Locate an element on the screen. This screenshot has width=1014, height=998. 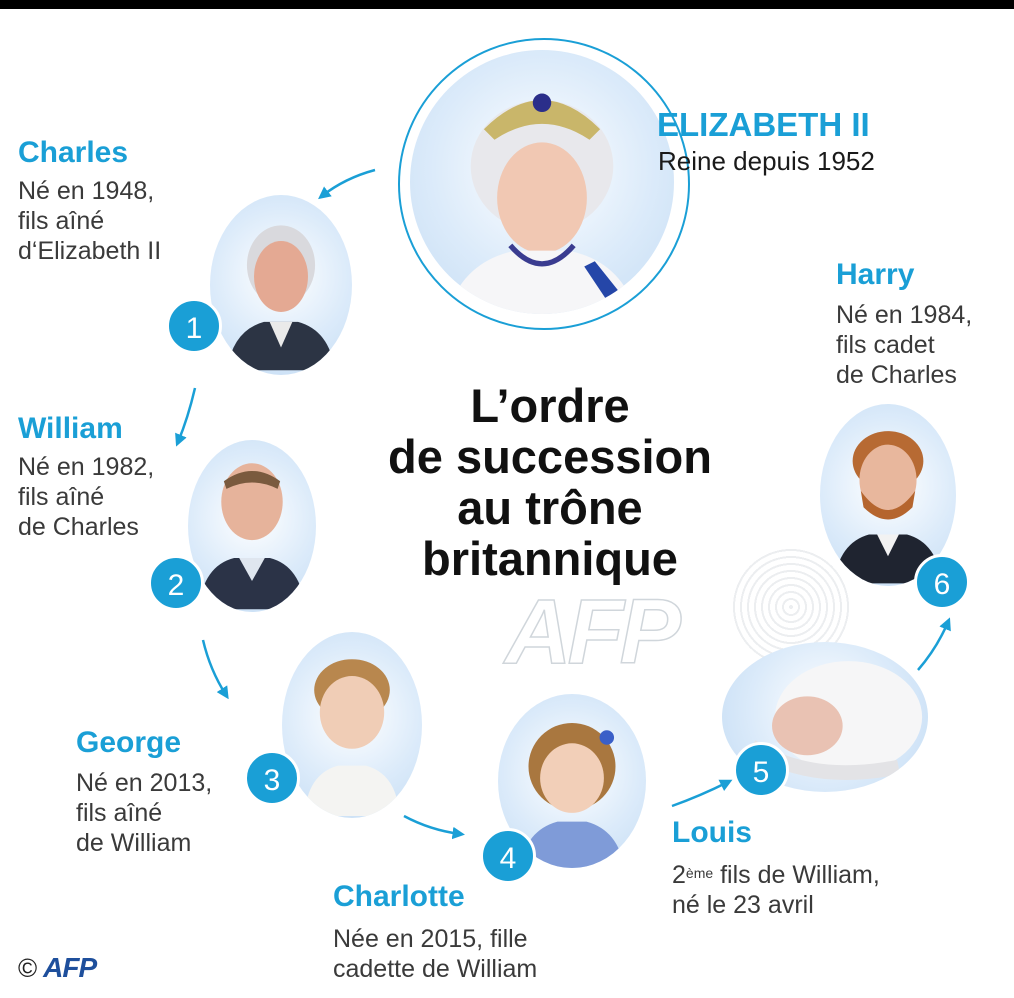
rank-badge-2: 2 is located at coordinates (176, 583).